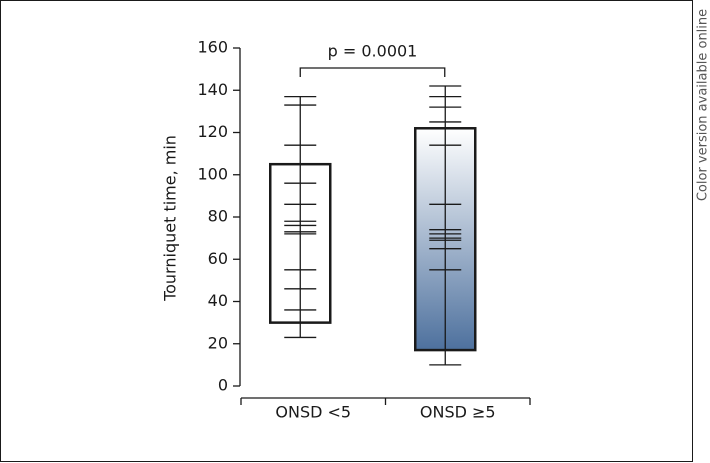 Image resolution: width=710 pixels, height=463 pixels. Describe the element at coordinates (170, 218) in the screenshot. I see `y-axis-label: Tourniquet time, min` at that location.